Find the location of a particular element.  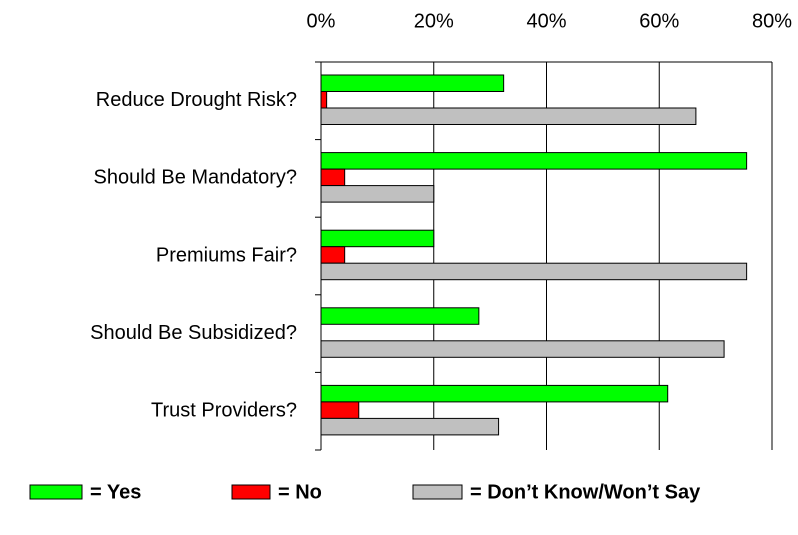

x-tick-label: 80% is located at coordinates (772, 21).